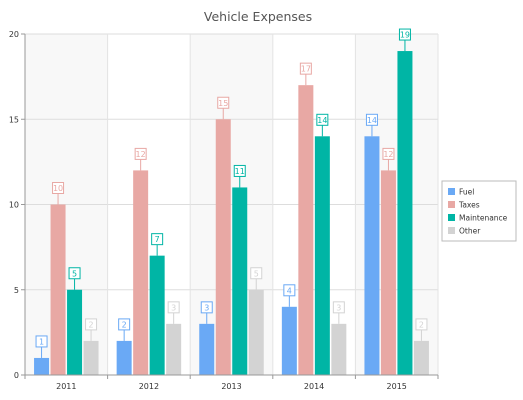  What do you see at coordinates (397, 386) in the screenshot?
I see `x-tick-label: 2015` at bounding box center [397, 386].